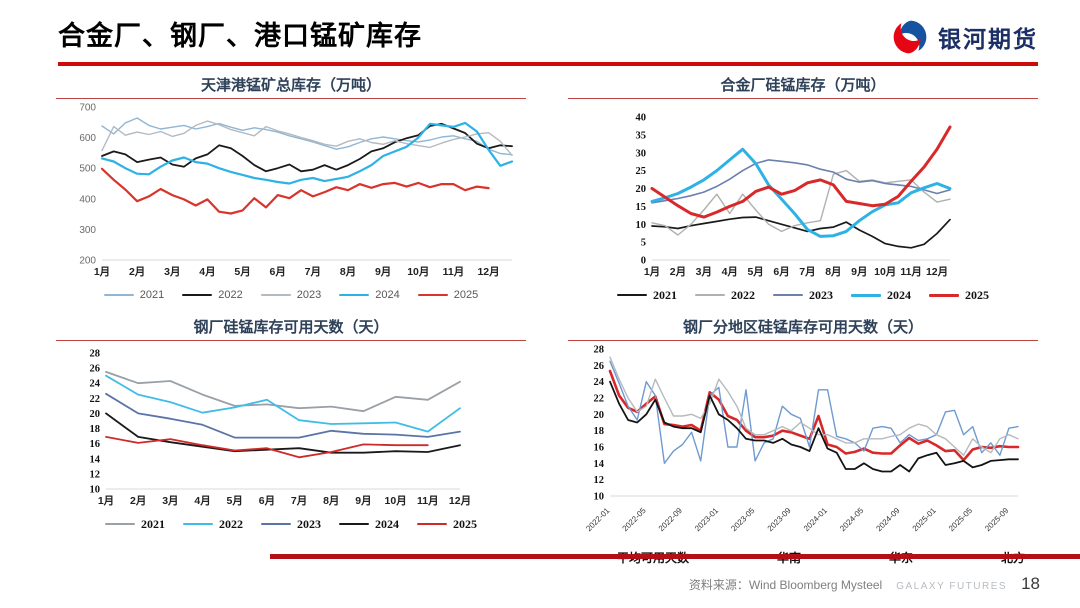 The image size is (1080, 608). Describe the element at coordinates (671, 520) in the screenshot. I see `x-tick-label: 2022-09` at that location.